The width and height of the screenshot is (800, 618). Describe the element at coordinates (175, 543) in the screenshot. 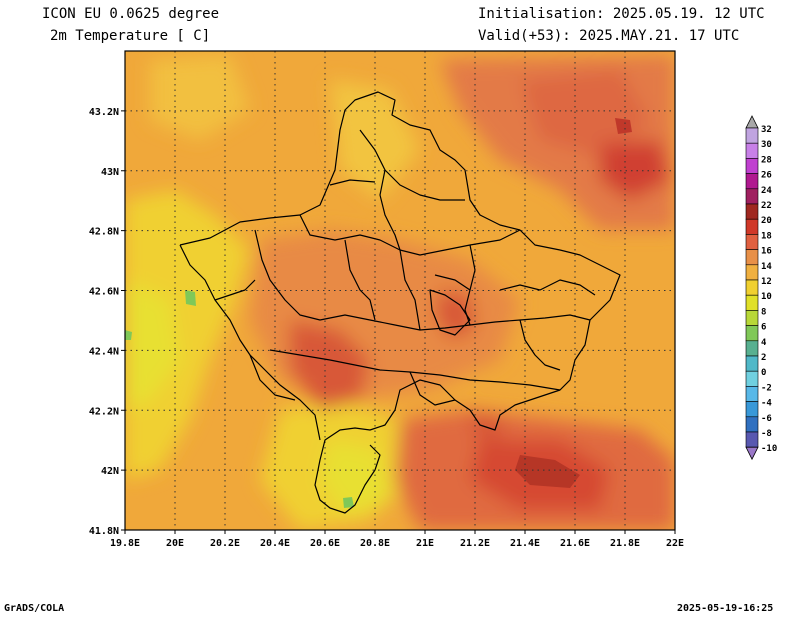

I see `x-tick-label: 20E` at that location.